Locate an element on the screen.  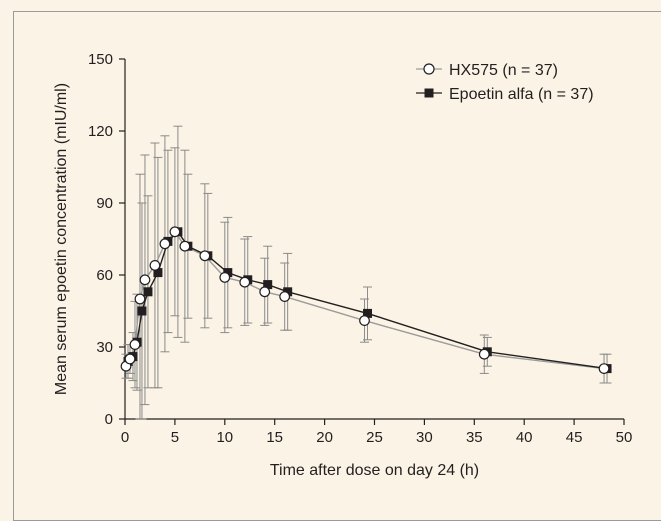
x-tick-label: 50 is located at coordinates (624, 437).